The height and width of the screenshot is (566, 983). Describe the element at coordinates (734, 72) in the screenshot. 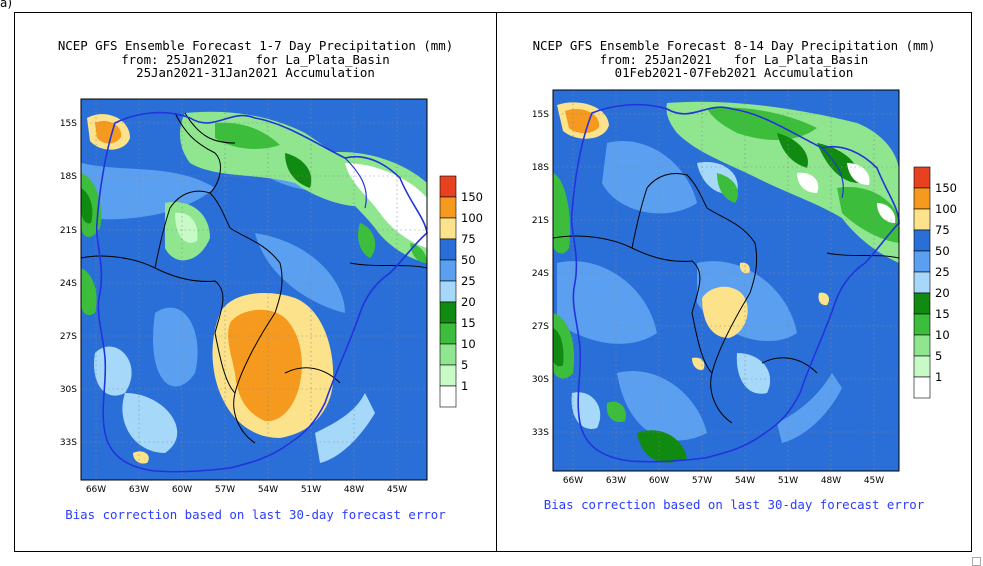

I see `title-line-3: 01Feb2021-07Feb2021 Accumulation` at that location.